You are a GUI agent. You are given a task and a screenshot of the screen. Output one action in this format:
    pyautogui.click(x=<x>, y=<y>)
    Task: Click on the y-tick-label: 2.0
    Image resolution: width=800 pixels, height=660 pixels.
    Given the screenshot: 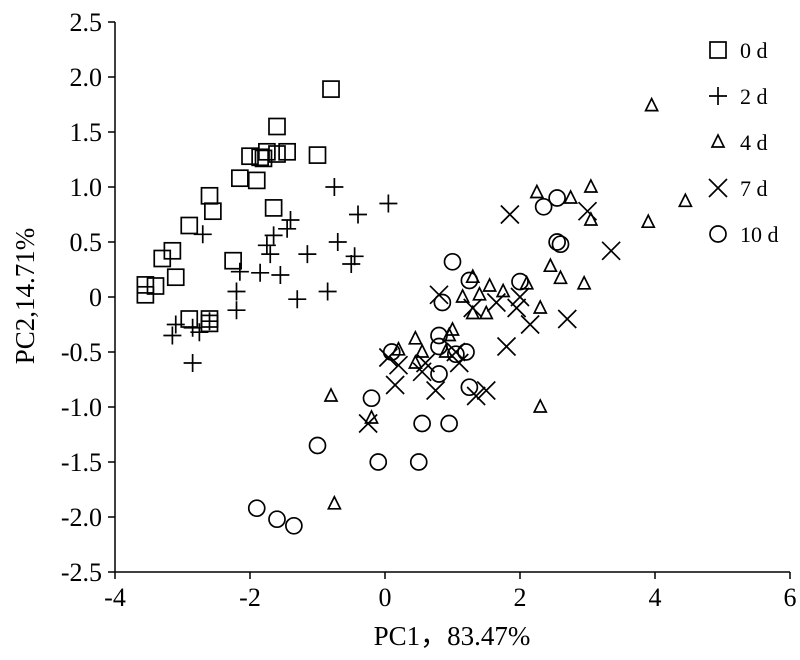 What is the action you would take?
    pyautogui.click(x=86, y=77)
    